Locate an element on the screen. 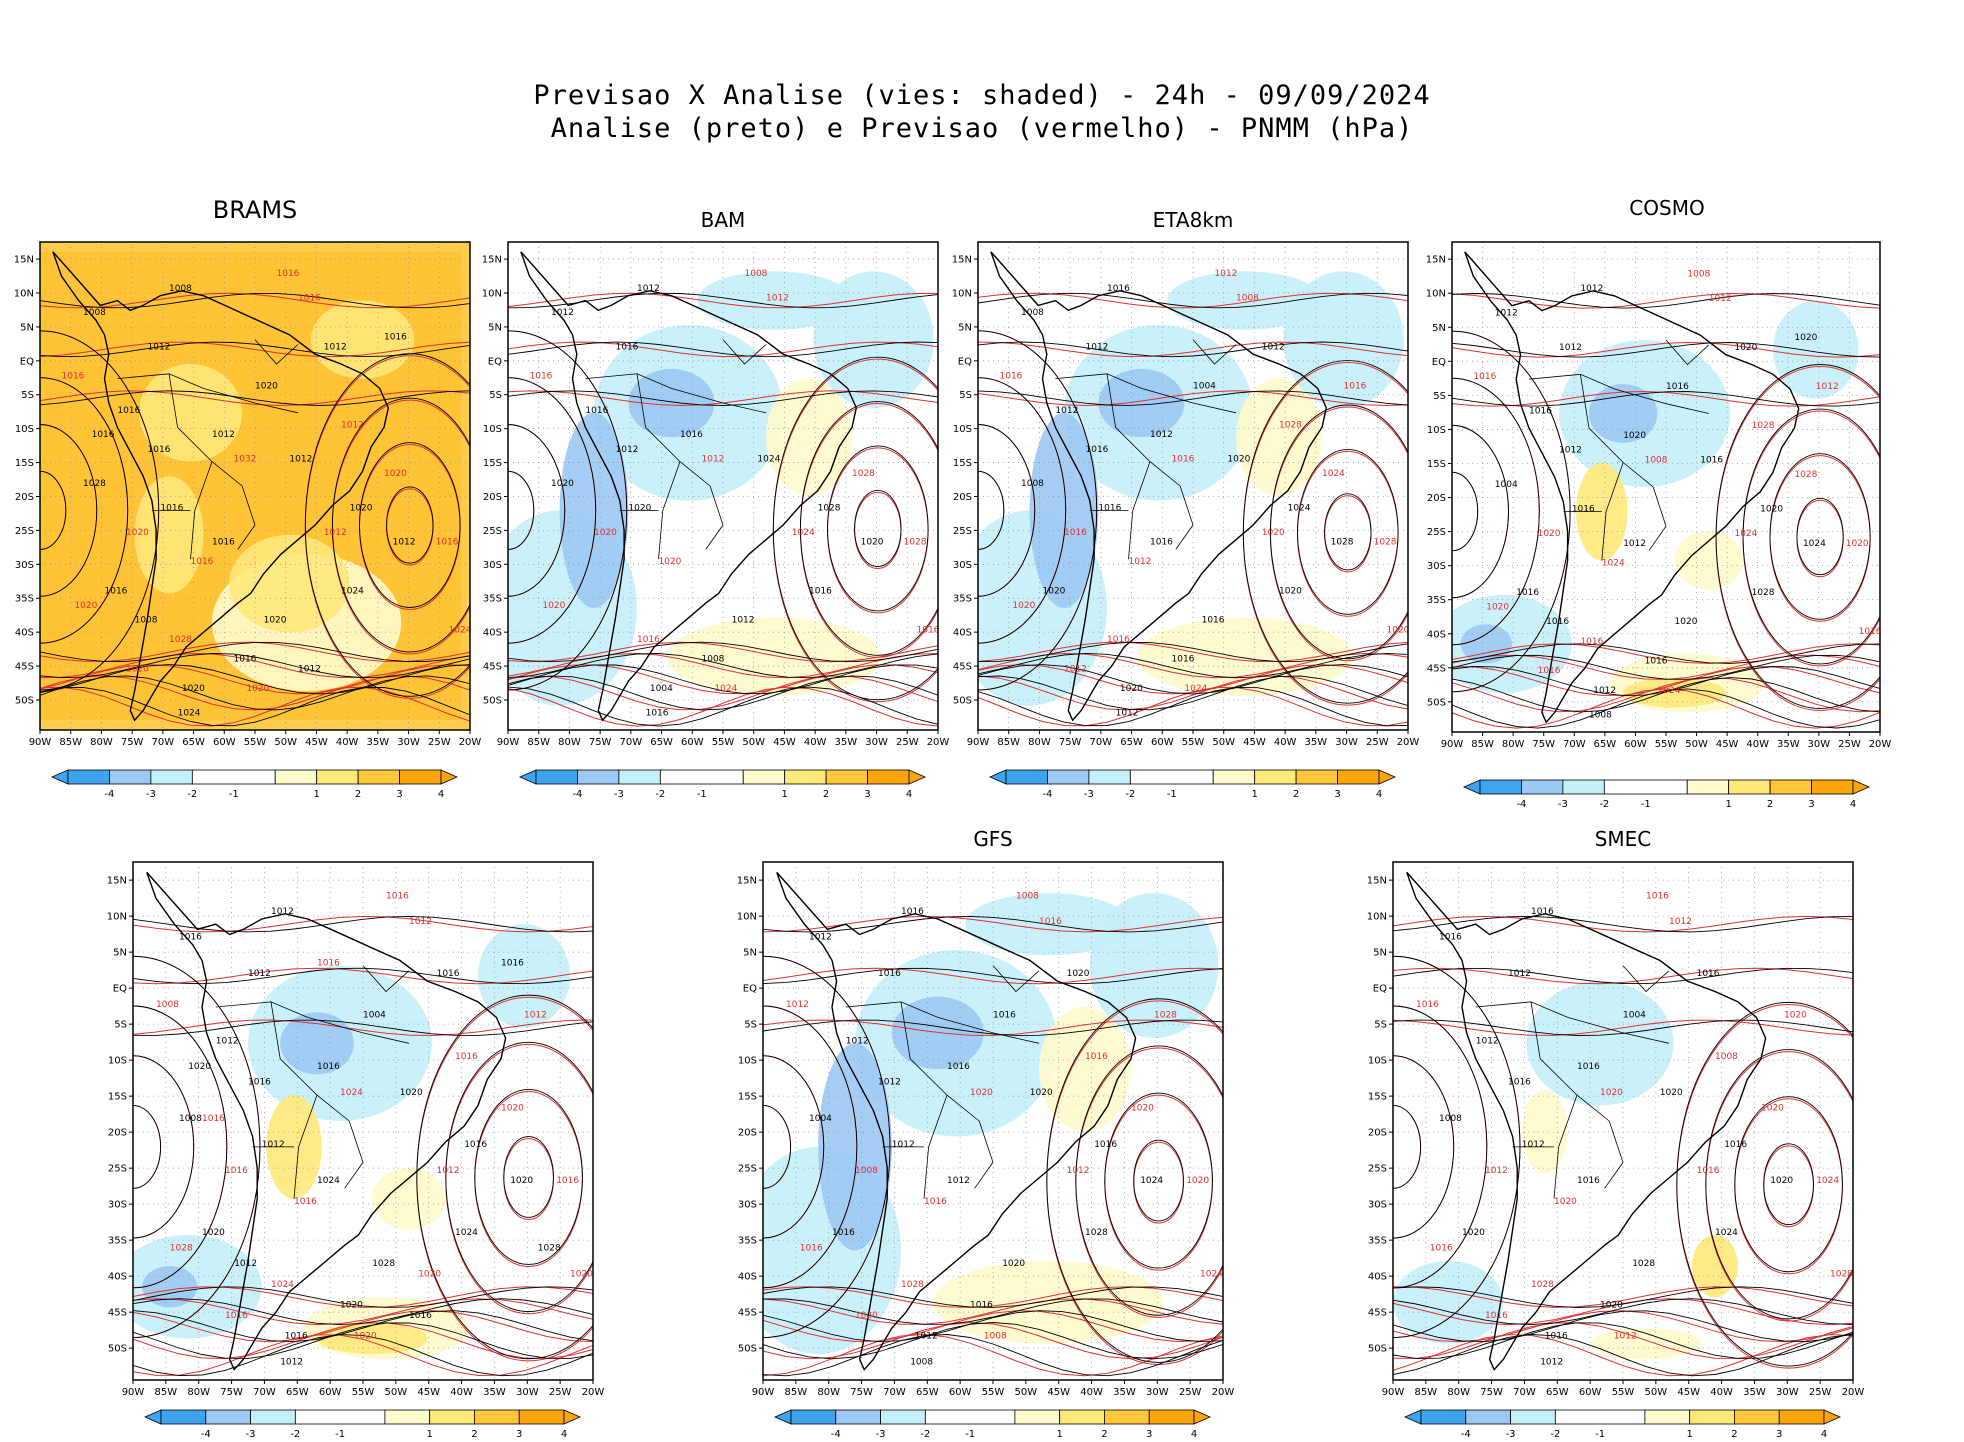 This screenshot has width=1964, height=1442. contour-label-analysis: 1008 is located at coordinates (713, 660).